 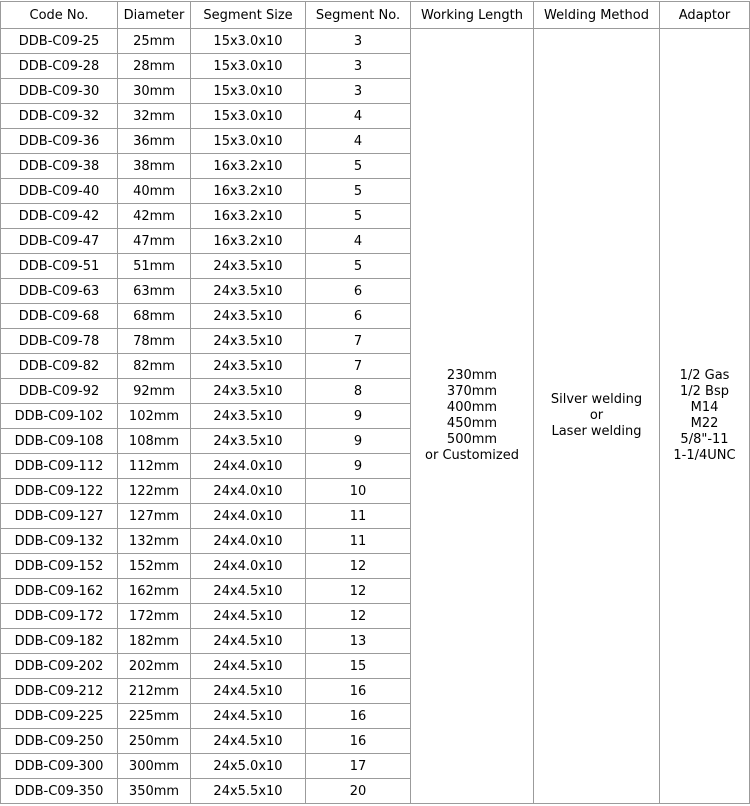 What do you see at coordinates (154, 216) in the screenshot?
I see `diameter-cell: 42mm` at bounding box center [154, 216].